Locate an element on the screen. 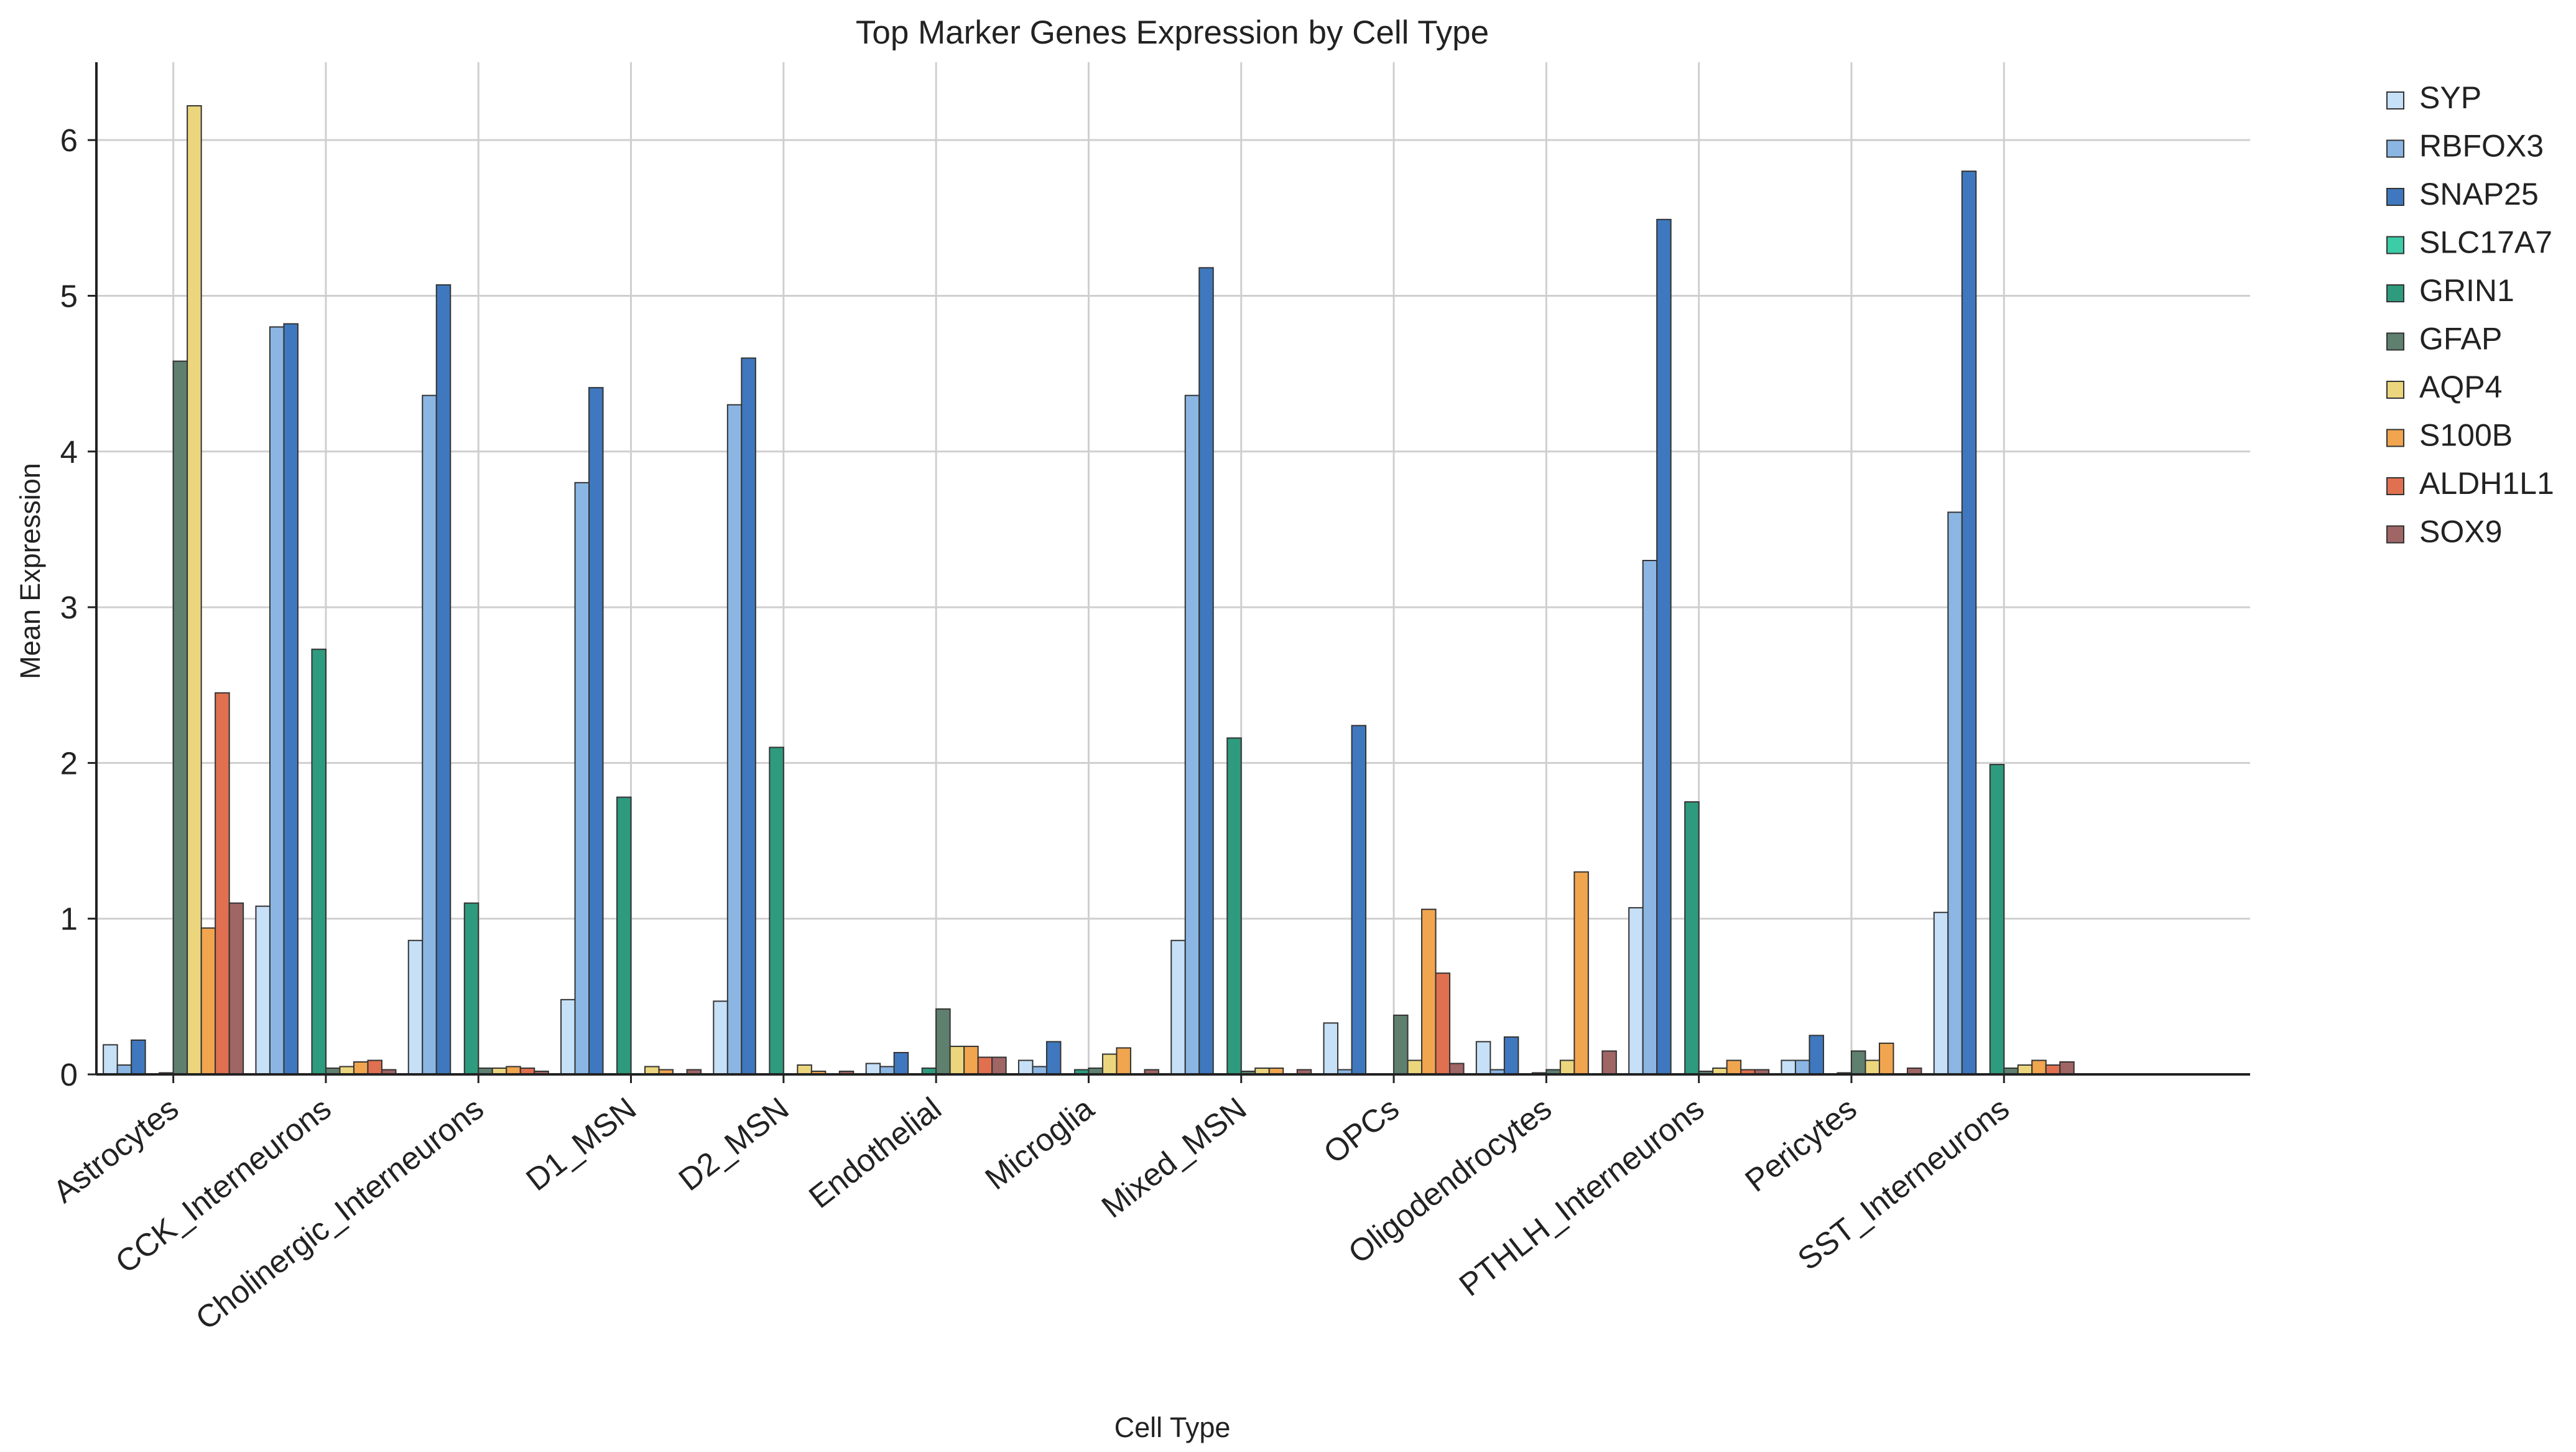  bar-aldh1l1-sst-interneurons is located at coordinates (2053, 1070).